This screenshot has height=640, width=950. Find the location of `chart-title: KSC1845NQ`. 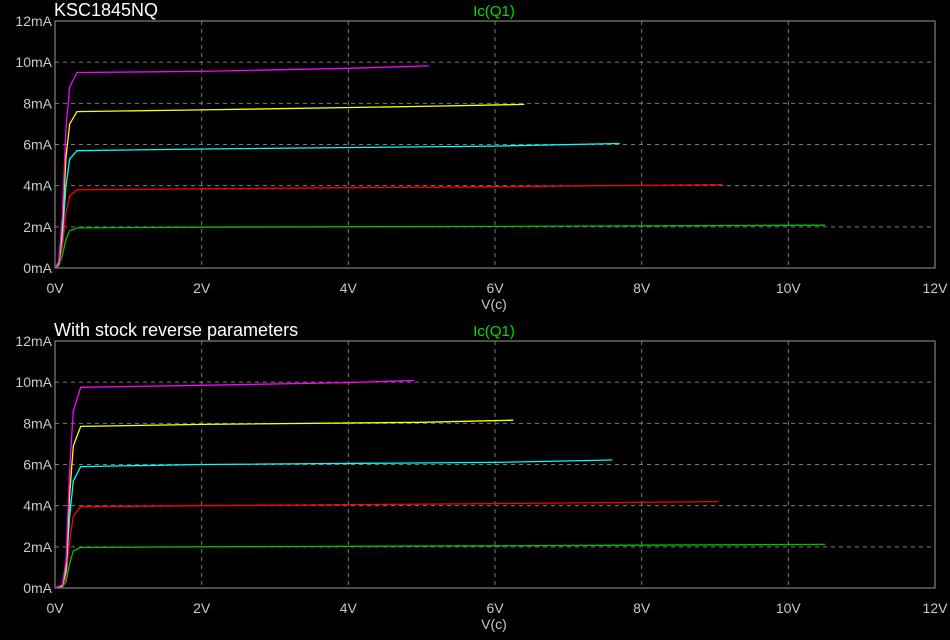

chart-title: KSC1845NQ is located at coordinates (106, 10).